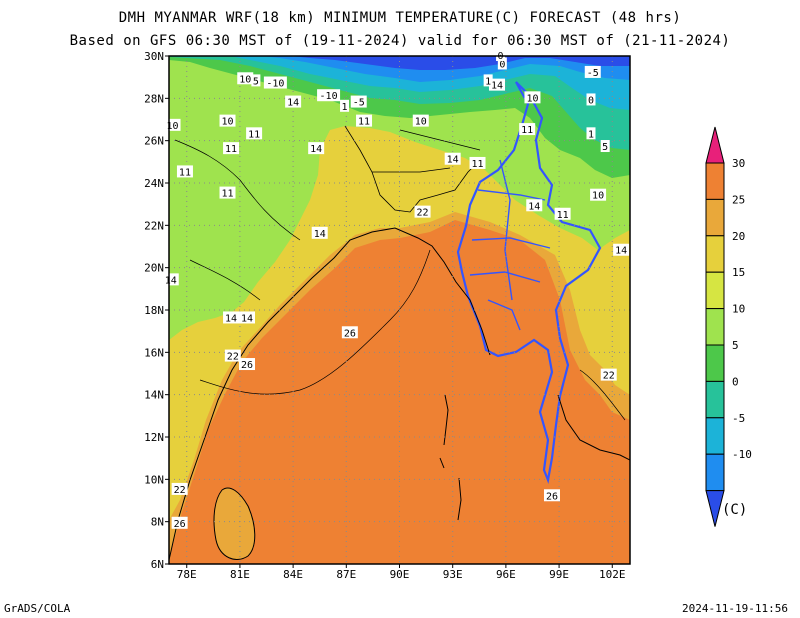 Image resolution: width=800 pixels, height=618 pixels. I want to click on lat-label: 18N, so click(154, 310).